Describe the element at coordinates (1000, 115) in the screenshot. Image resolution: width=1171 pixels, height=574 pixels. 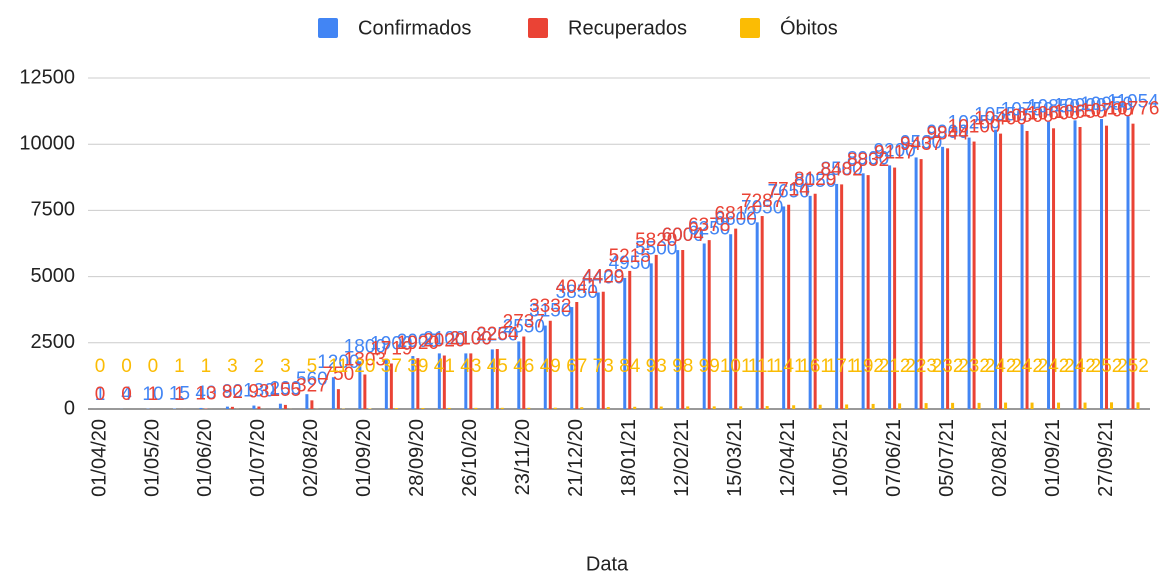
I see `value-label: 10550` at that location.